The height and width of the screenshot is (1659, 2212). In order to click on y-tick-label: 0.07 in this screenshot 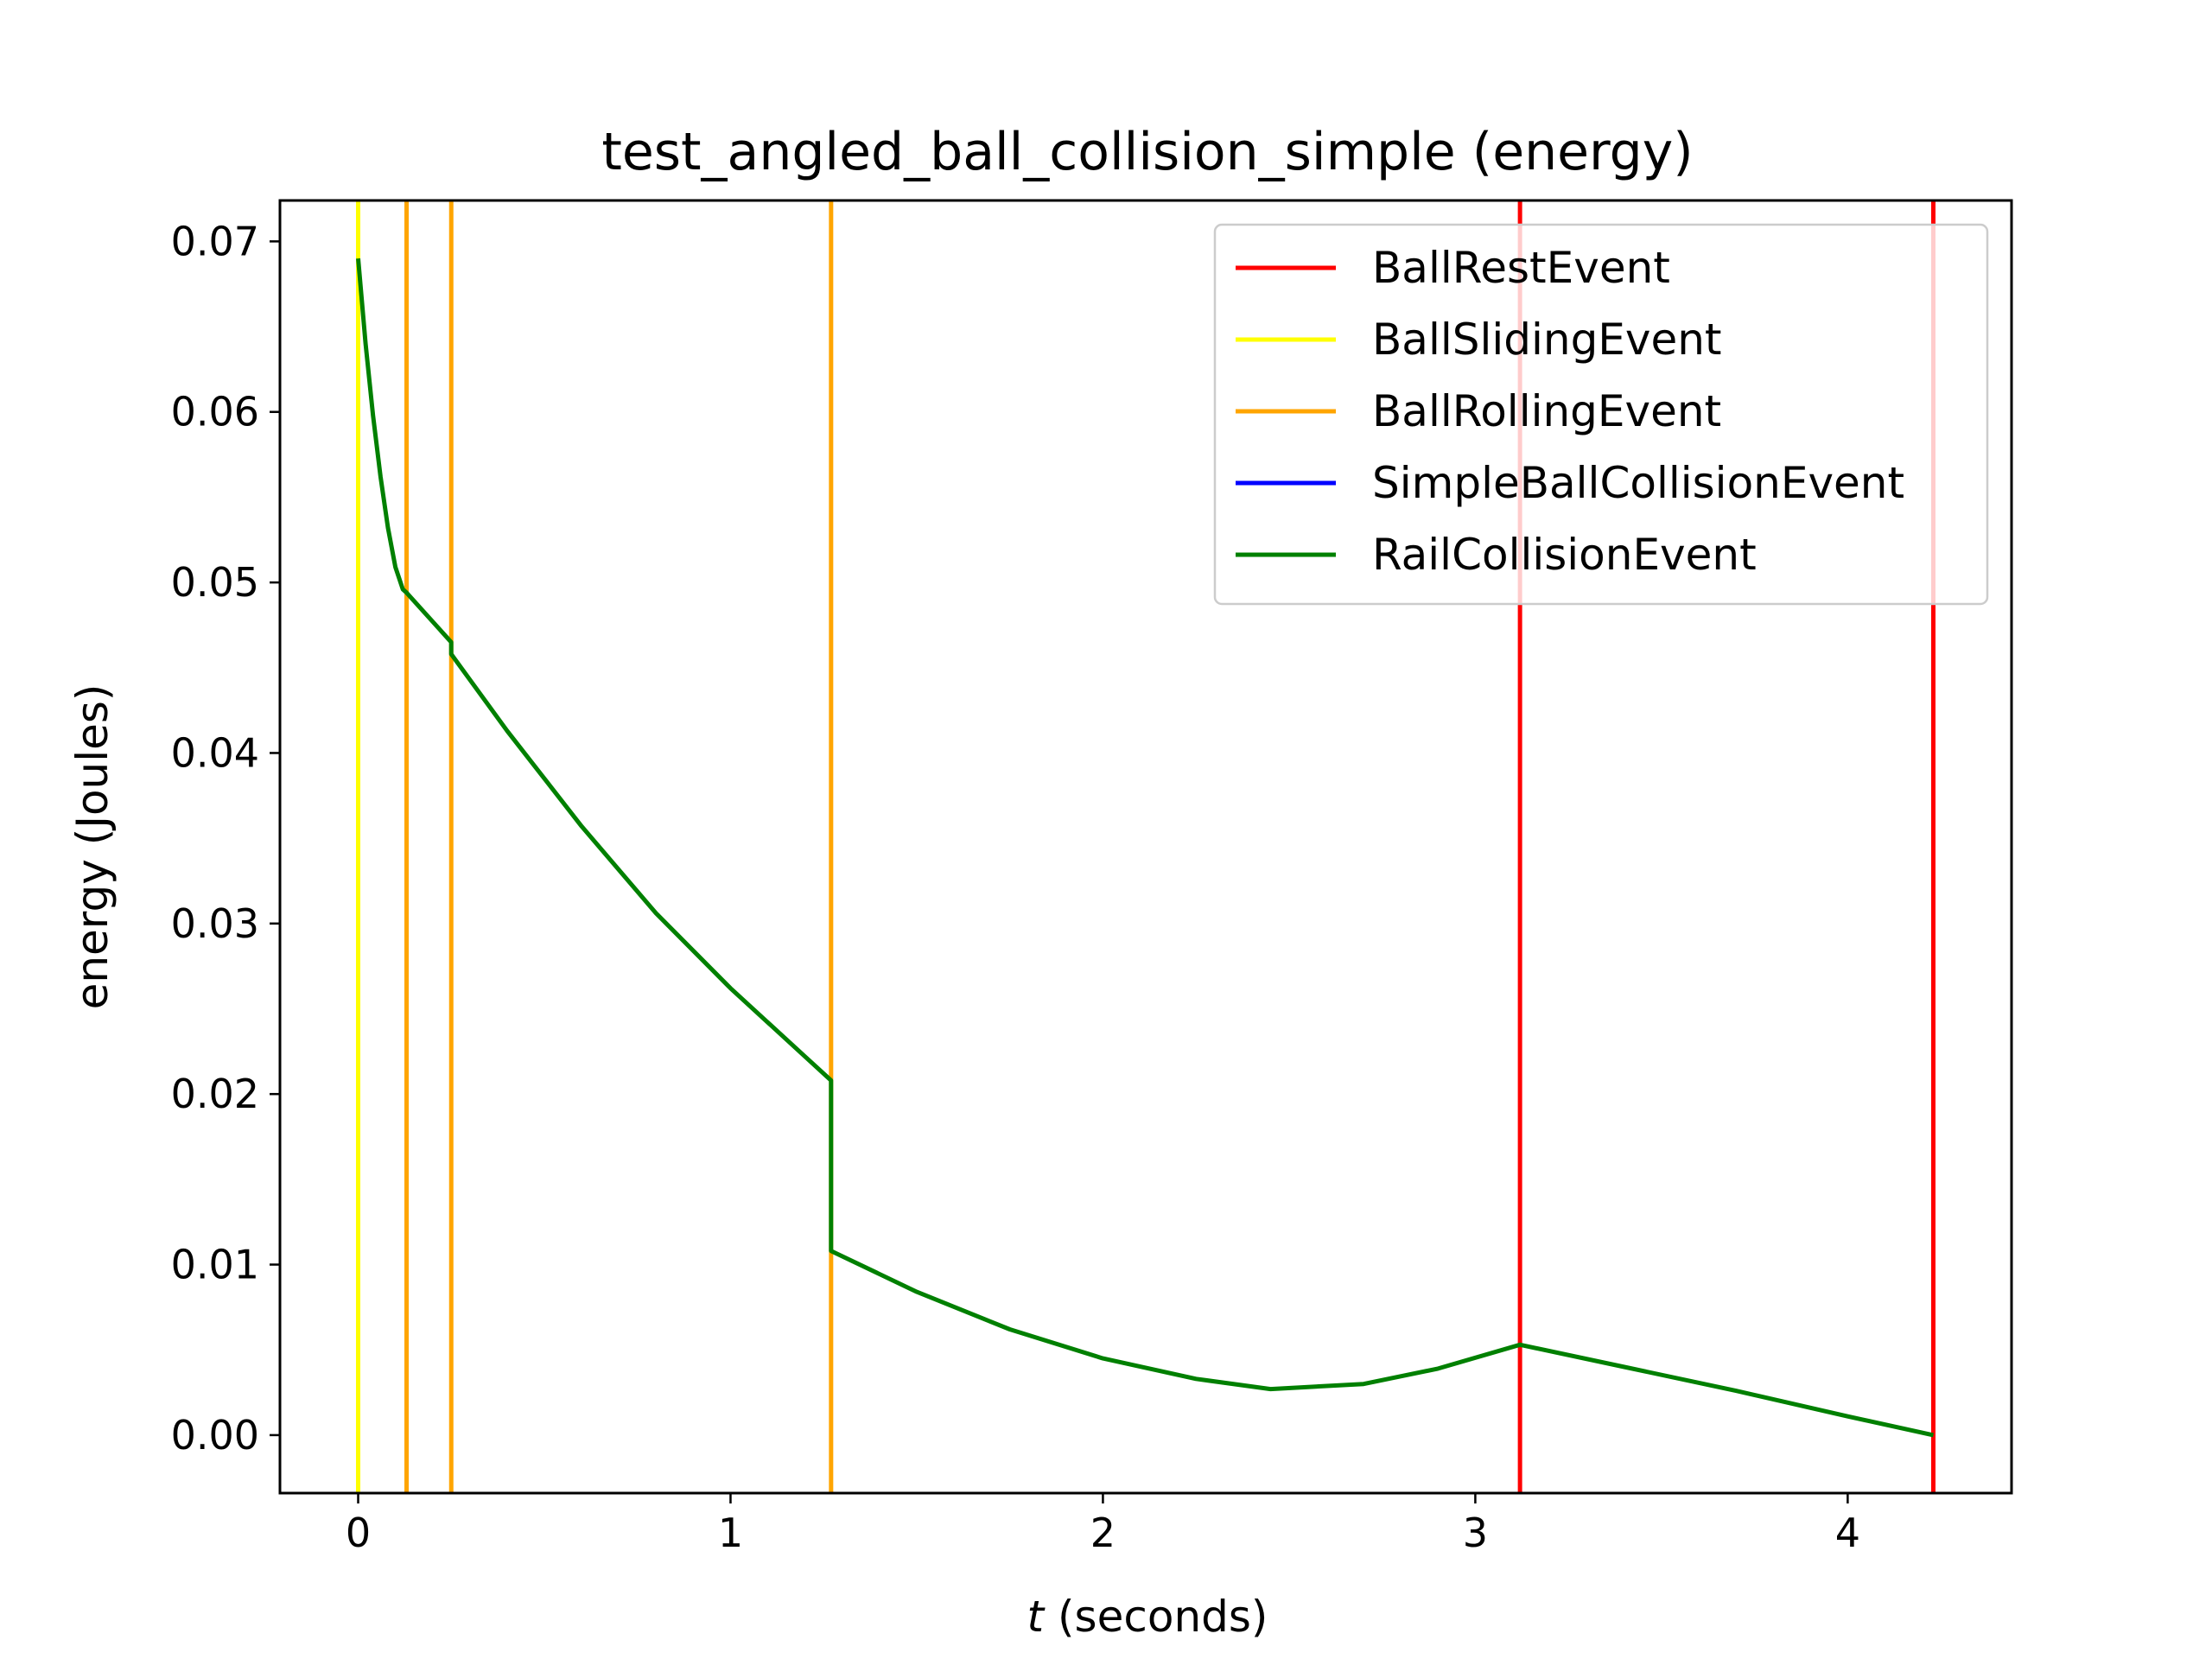, I will do `click(215, 241)`.